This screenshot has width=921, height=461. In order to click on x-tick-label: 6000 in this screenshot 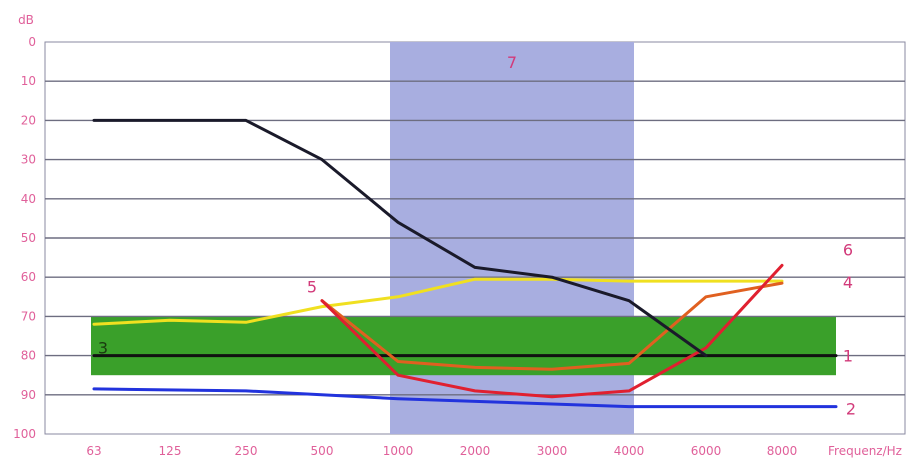, I will do `click(706, 451)`.